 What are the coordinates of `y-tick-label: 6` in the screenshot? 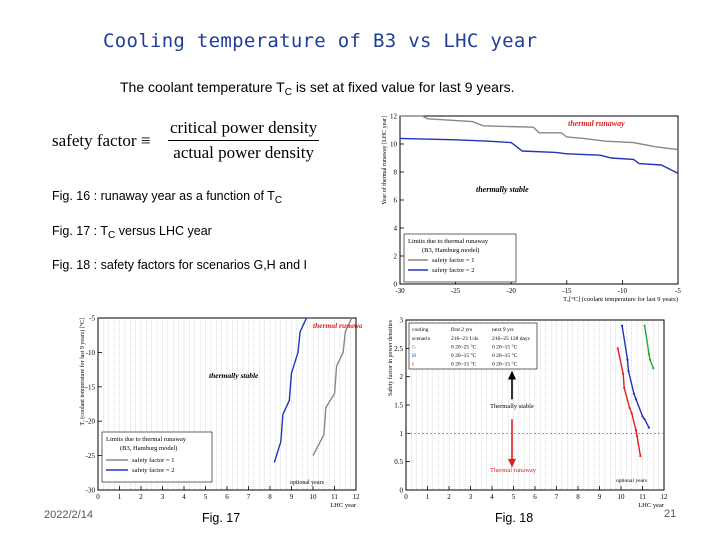 It's located at (396, 201).